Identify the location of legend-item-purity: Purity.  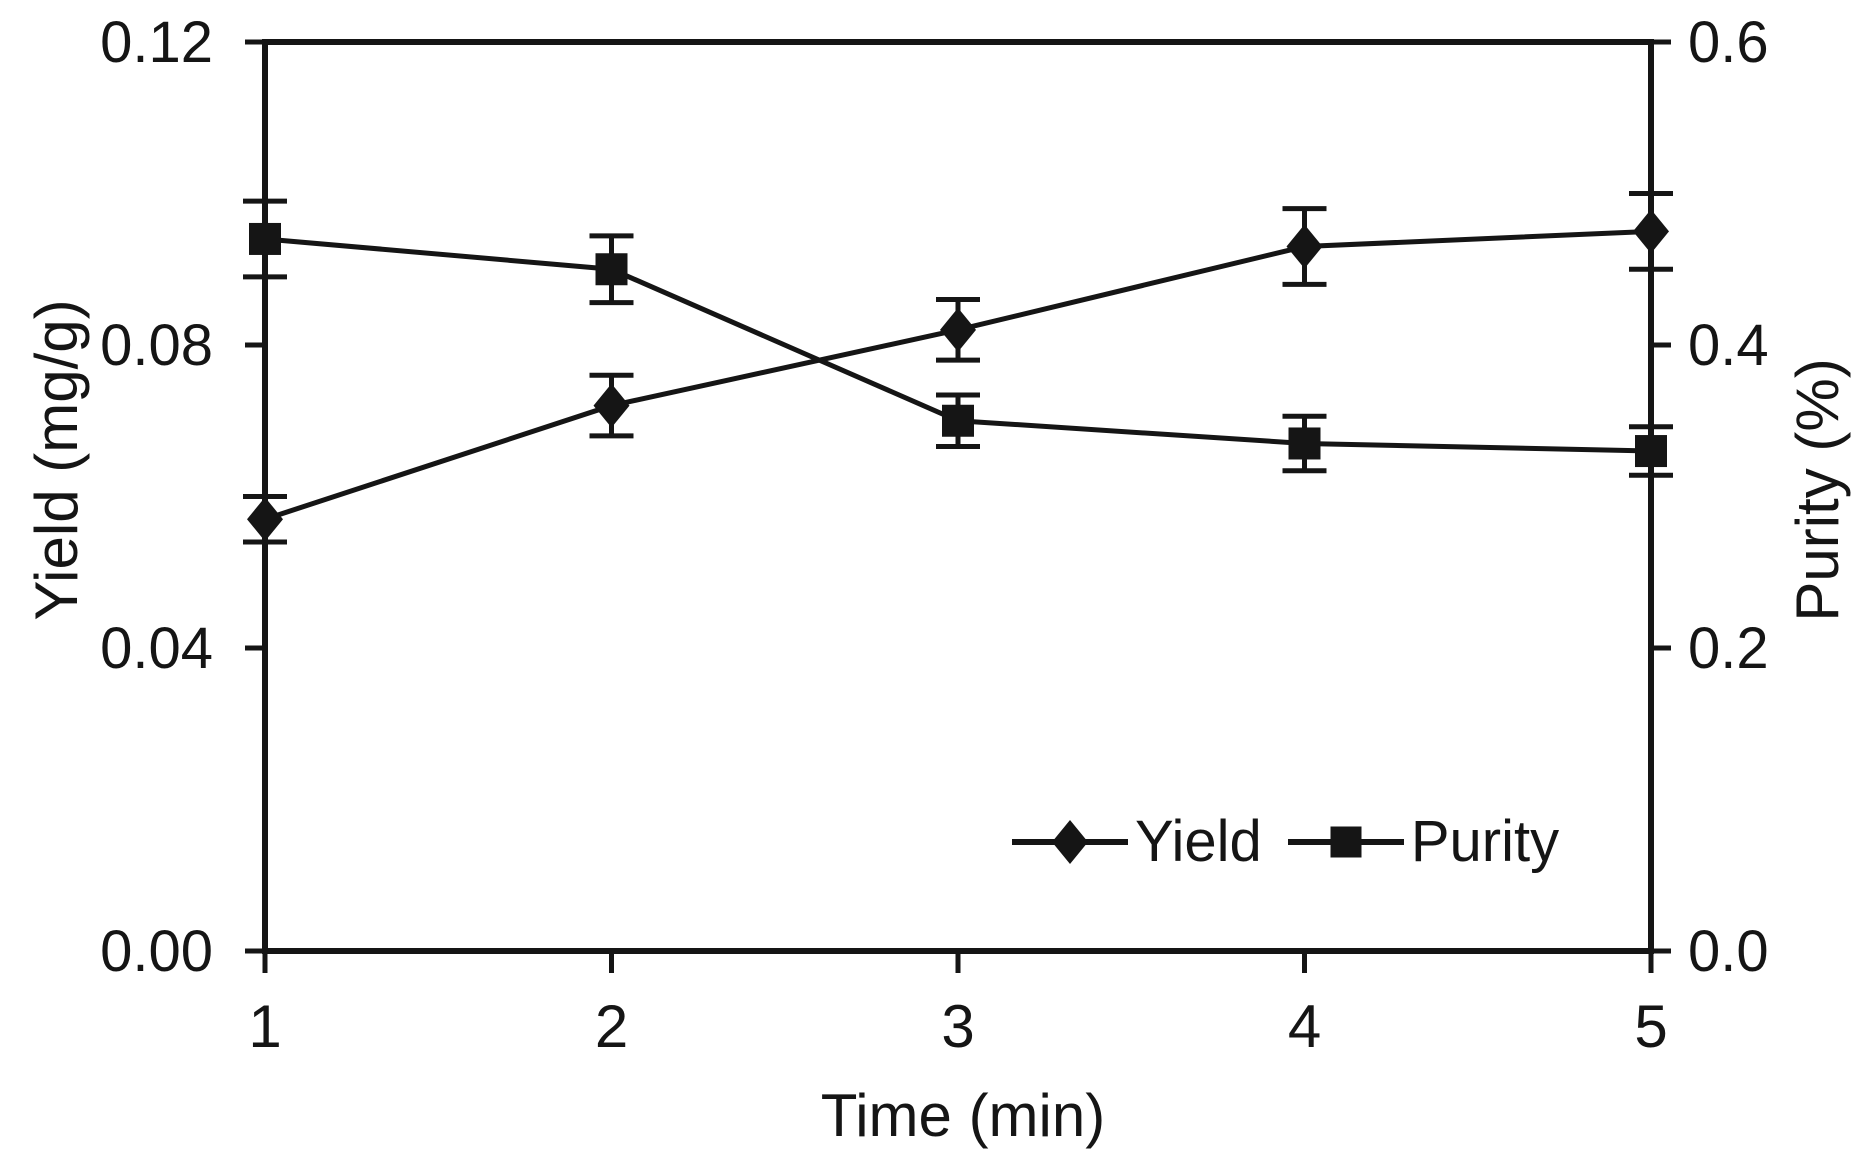
(1423, 841).